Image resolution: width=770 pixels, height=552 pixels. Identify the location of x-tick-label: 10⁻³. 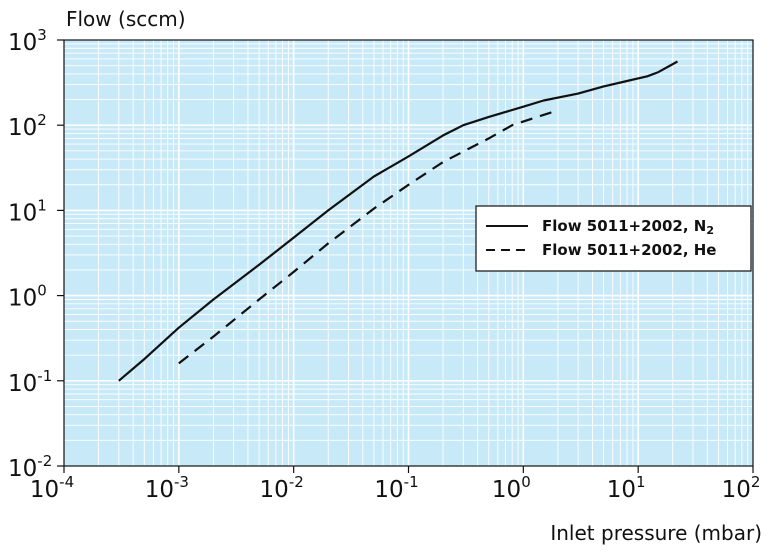
(167, 488).